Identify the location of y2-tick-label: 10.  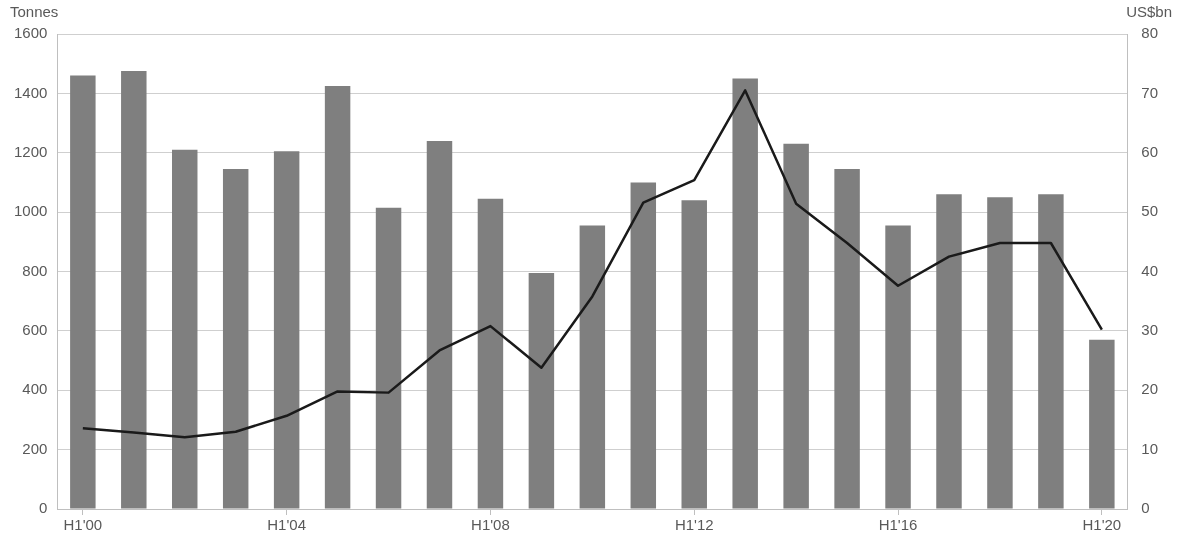
(1149, 448).